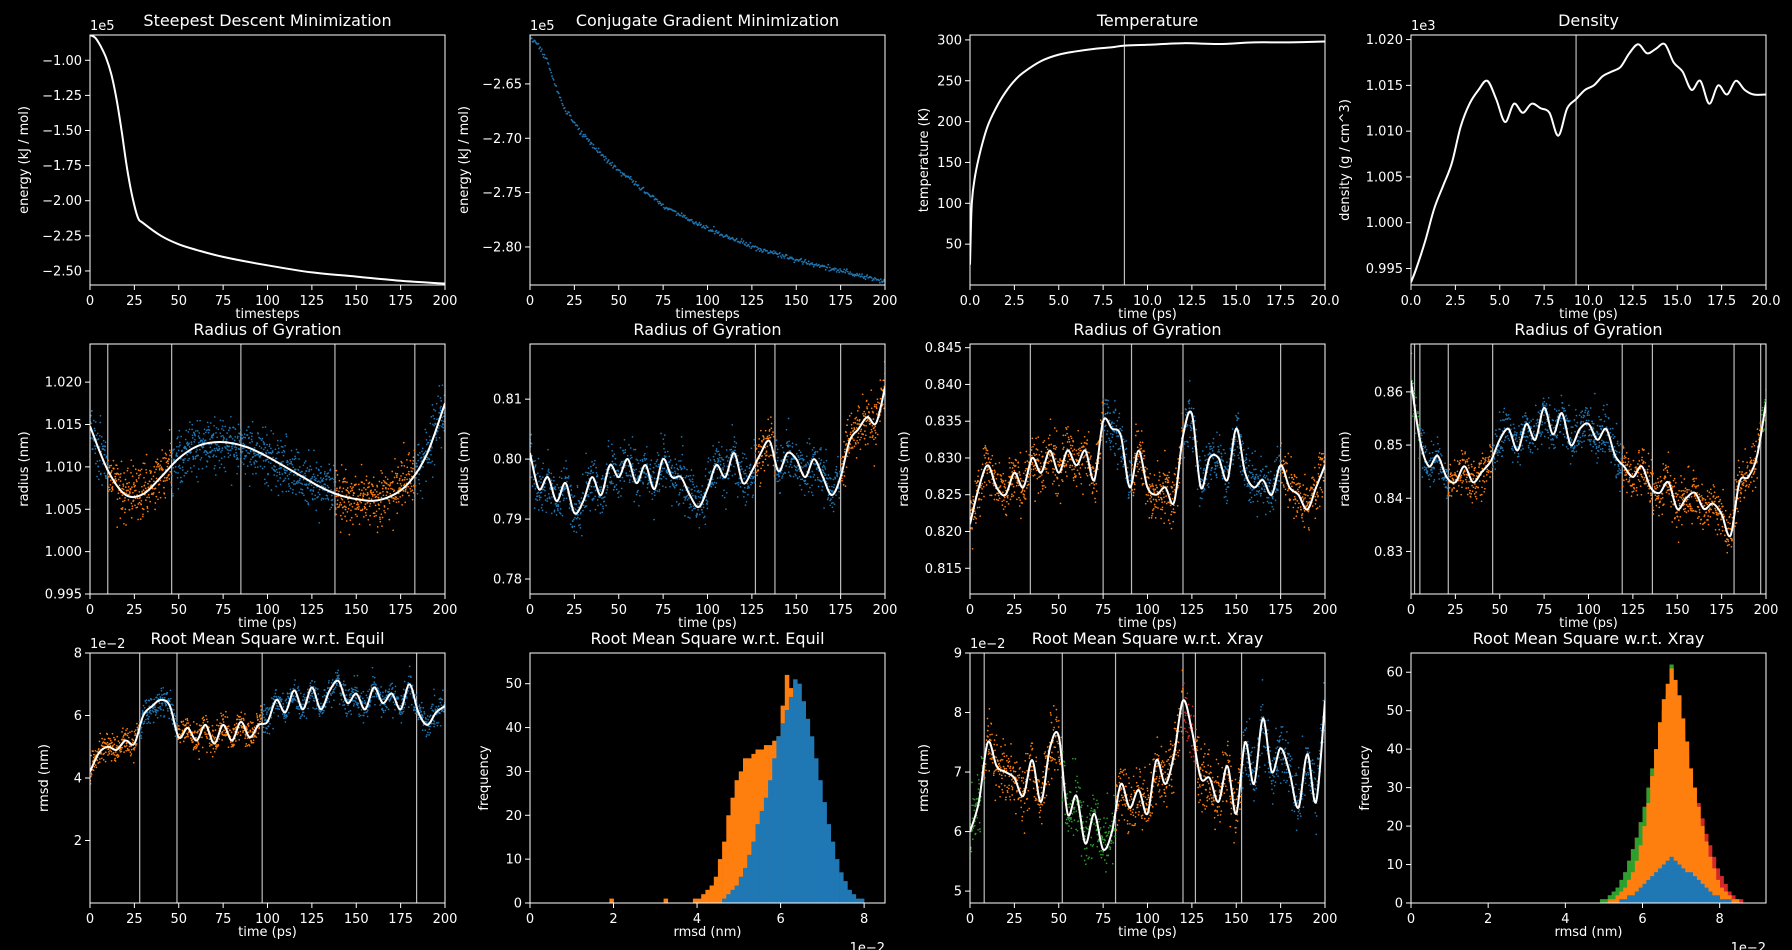 This screenshot has height=950, width=1792. Describe the element at coordinates (885, 610) in the screenshot. I see `x-tick-label: 200` at that location.